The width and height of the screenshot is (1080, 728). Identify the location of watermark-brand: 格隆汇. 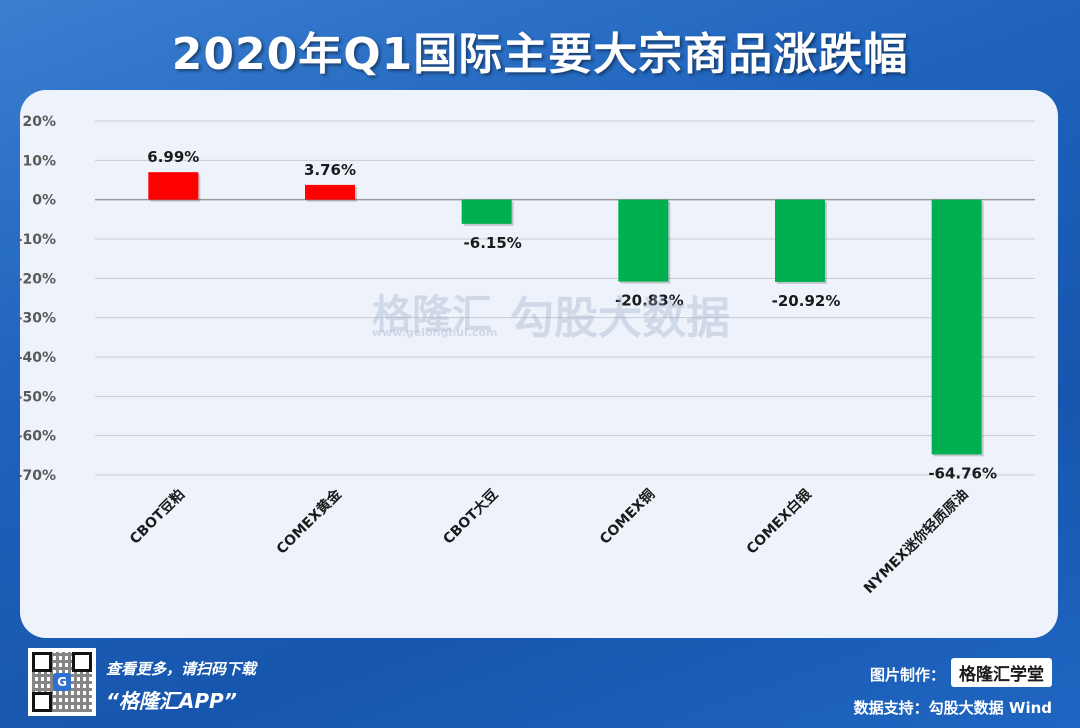
(432, 315).